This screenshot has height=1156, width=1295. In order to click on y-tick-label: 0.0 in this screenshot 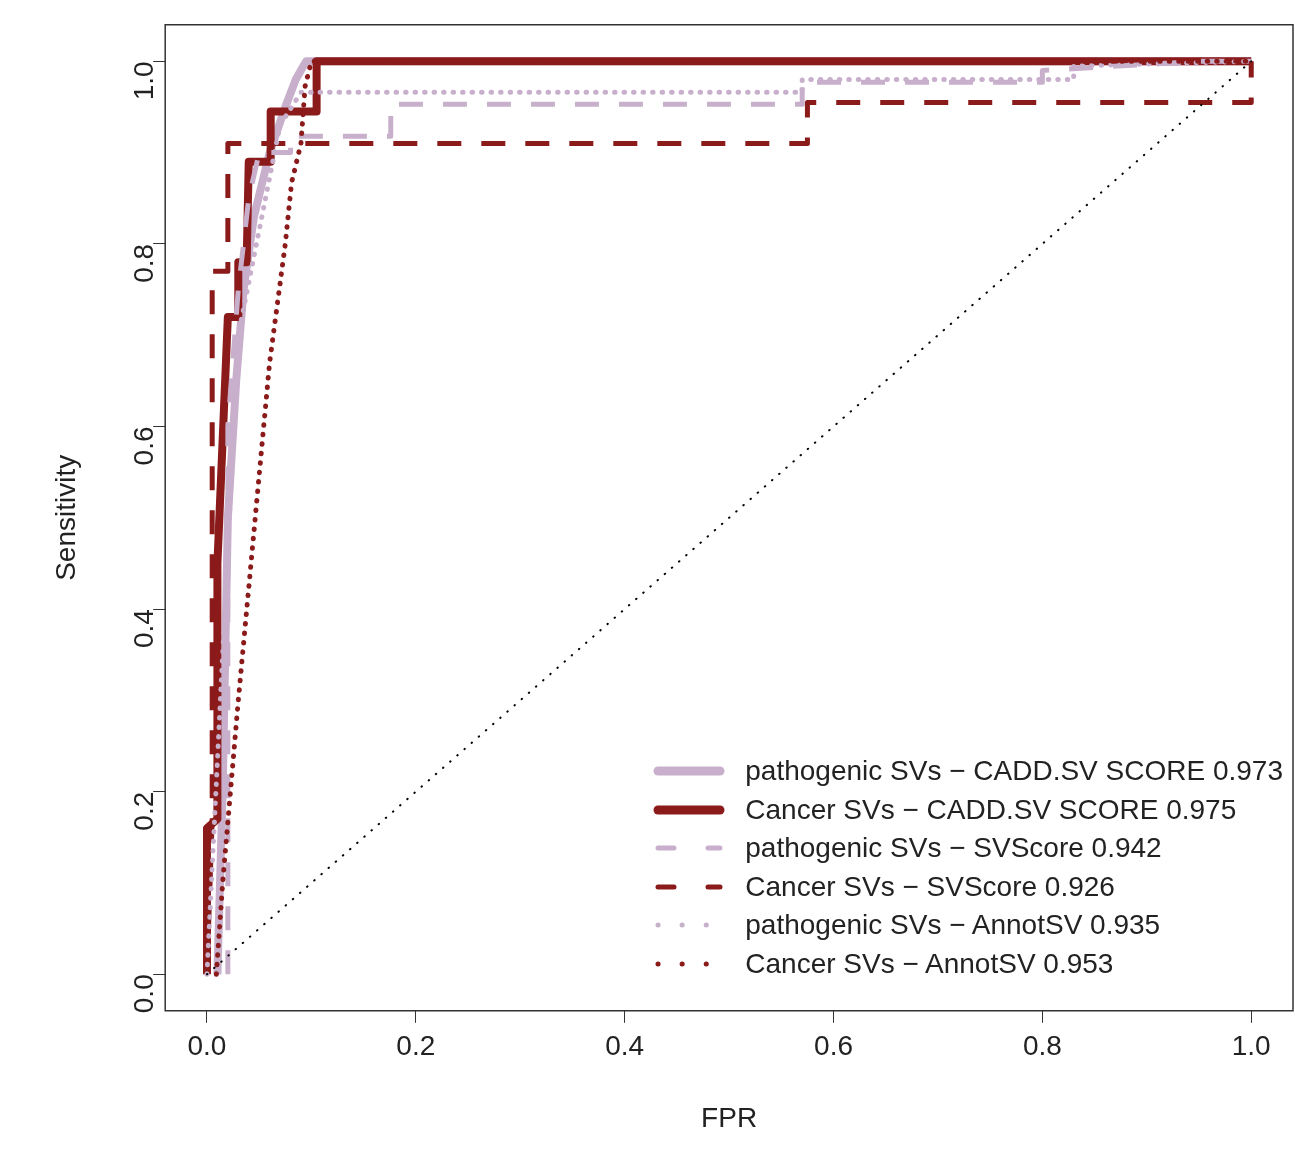, I will do `click(143, 994)`.